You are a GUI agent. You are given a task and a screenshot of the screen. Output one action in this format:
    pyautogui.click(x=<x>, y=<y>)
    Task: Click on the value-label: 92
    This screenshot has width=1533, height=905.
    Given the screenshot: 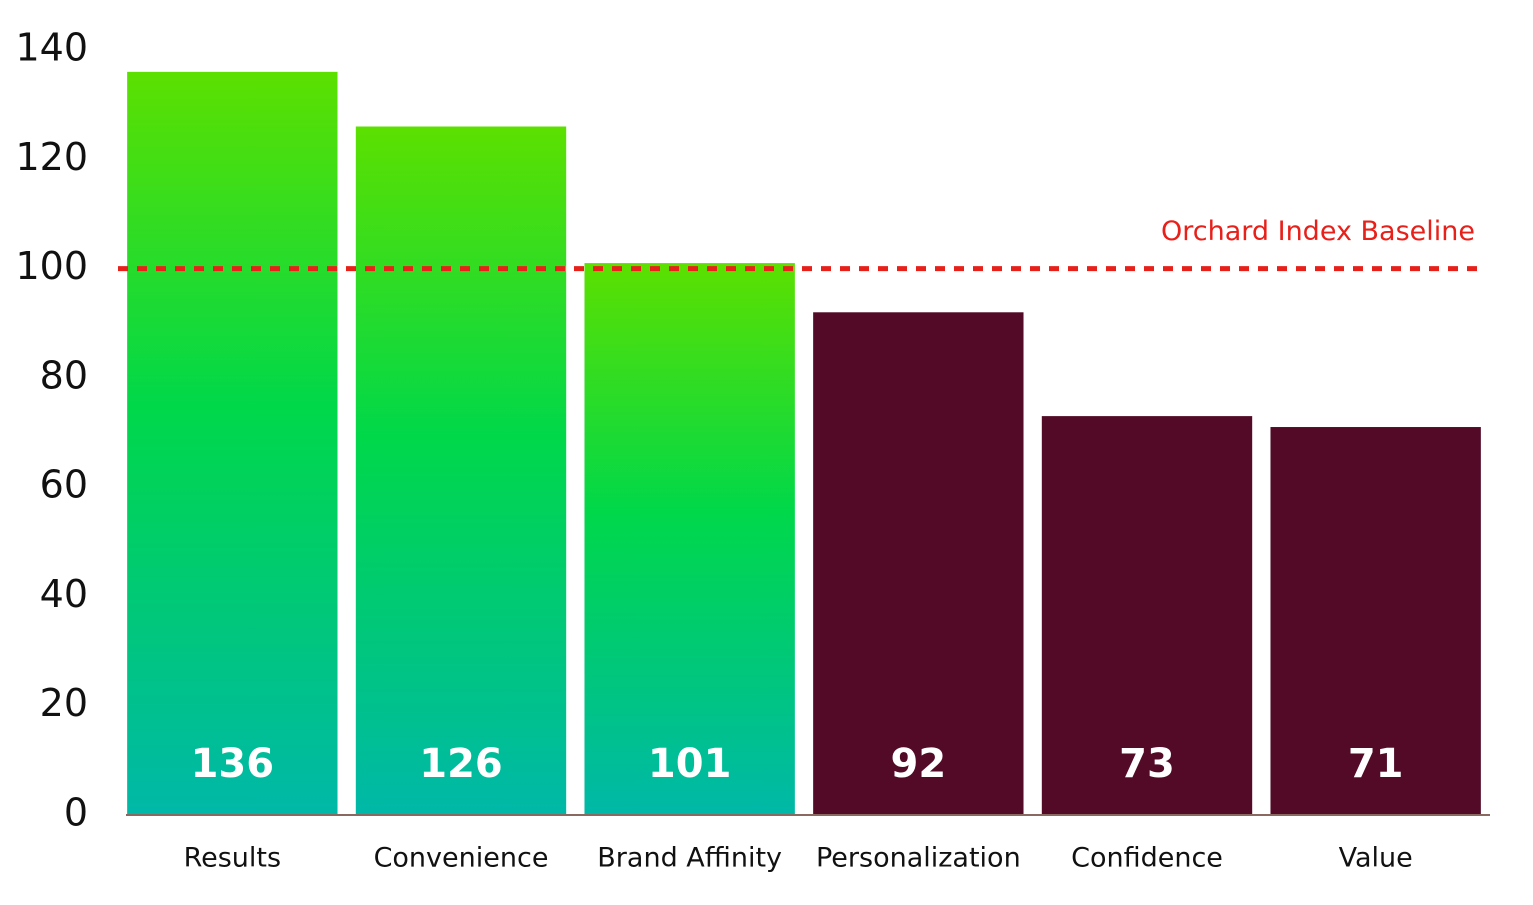 What is the action you would take?
    pyautogui.click(x=918, y=764)
    